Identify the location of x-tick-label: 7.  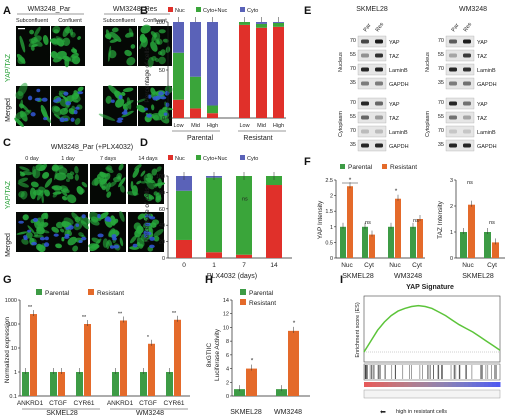
(244, 265).